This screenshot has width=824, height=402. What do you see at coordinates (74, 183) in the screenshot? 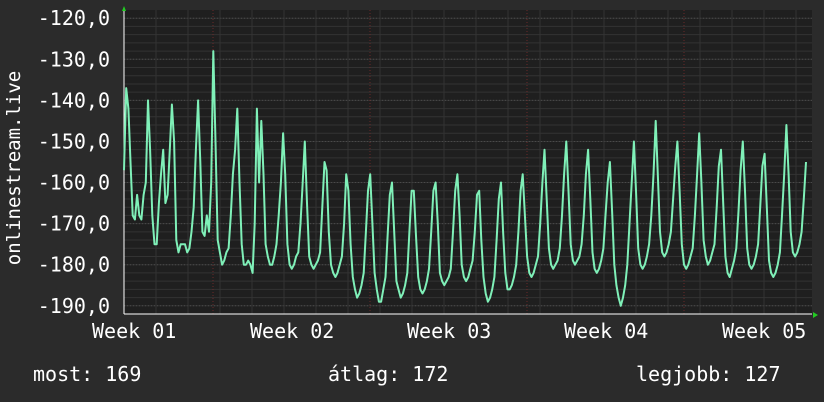
I see `y-tick-label: -160,0` at bounding box center [74, 183].